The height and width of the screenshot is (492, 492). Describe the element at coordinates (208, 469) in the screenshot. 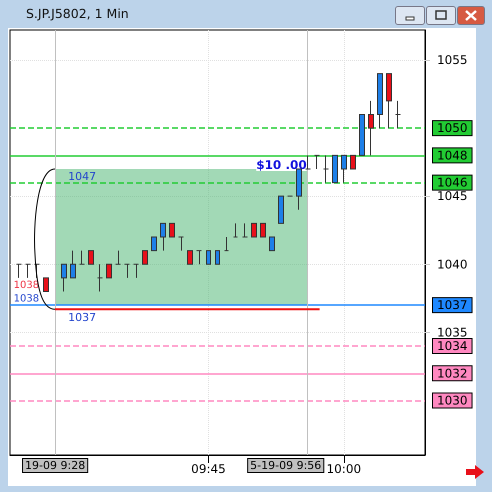

I see `x-tick-label: 09:45` at that location.